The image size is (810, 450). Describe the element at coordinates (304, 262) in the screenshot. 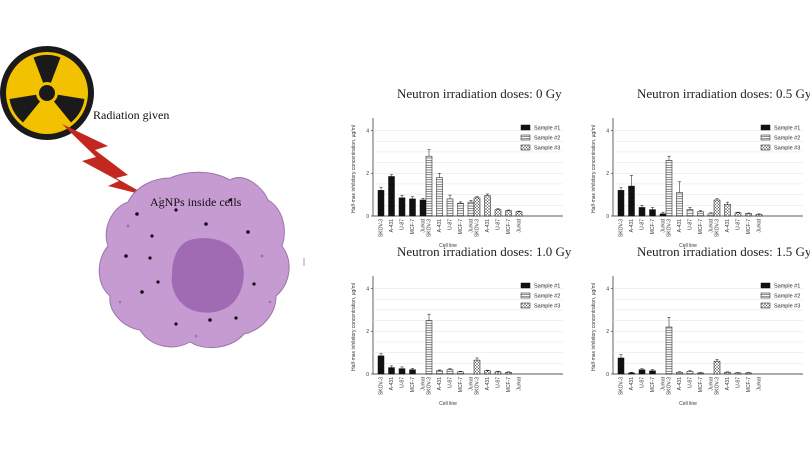

I see `divider` at that location.